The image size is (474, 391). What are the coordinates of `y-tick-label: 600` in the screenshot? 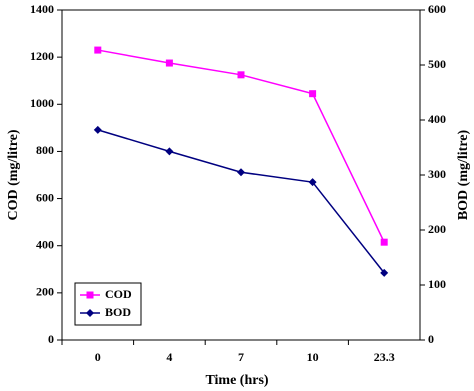 It's located at (45, 197).